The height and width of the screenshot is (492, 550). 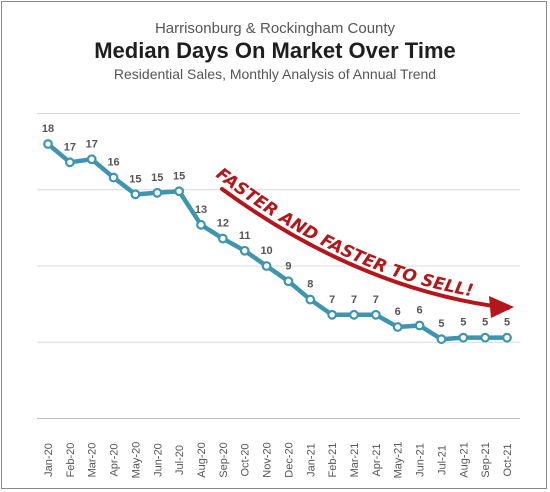 What do you see at coordinates (310, 285) in the screenshot?
I see `data-label: 8` at bounding box center [310, 285].